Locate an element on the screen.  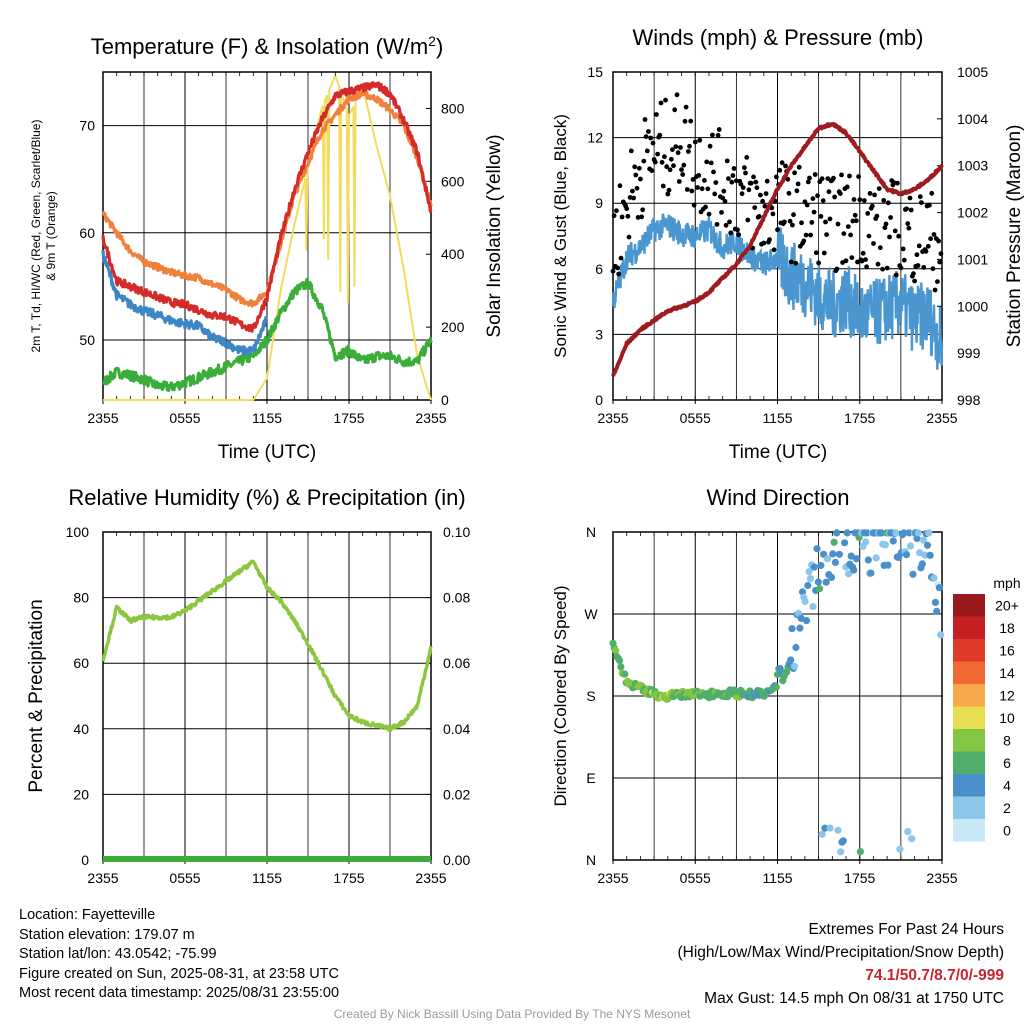
location-text: Location: Fayetteville is located at coordinates (87, 915).